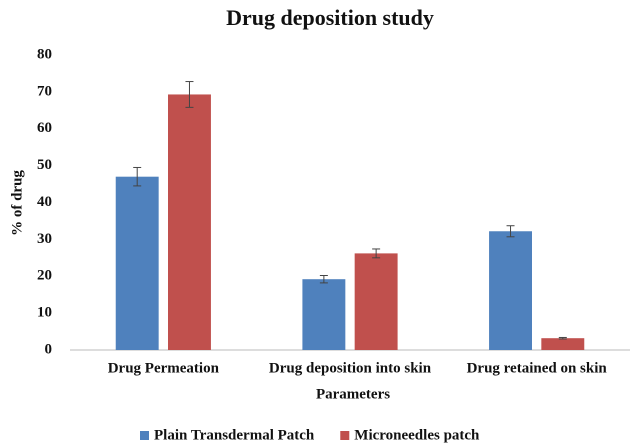 Image resolution: width=633 pixels, height=445 pixels. What do you see at coordinates (49, 349) in the screenshot?
I see `y-tick-label: 0` at bounding box center [49, 349].